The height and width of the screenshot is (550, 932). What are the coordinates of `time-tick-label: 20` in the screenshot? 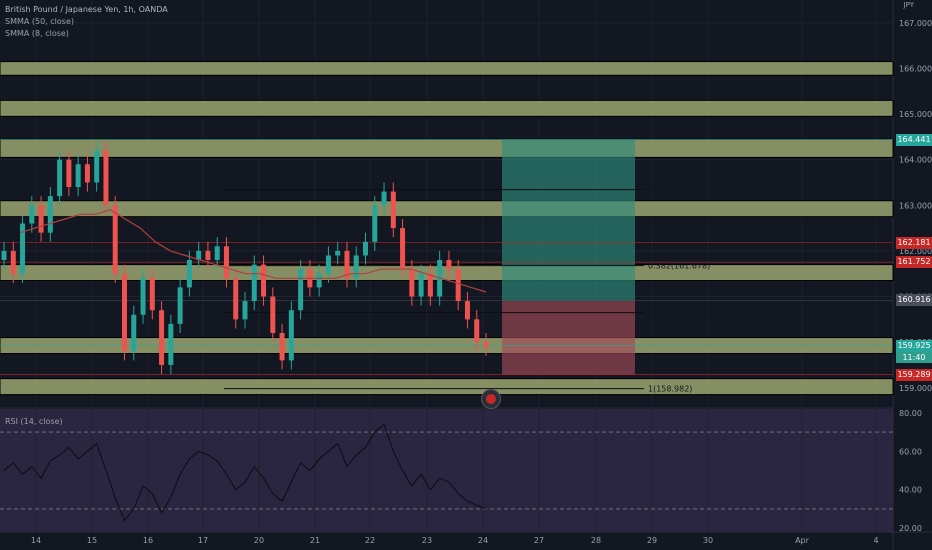 It's located at (259, 540).